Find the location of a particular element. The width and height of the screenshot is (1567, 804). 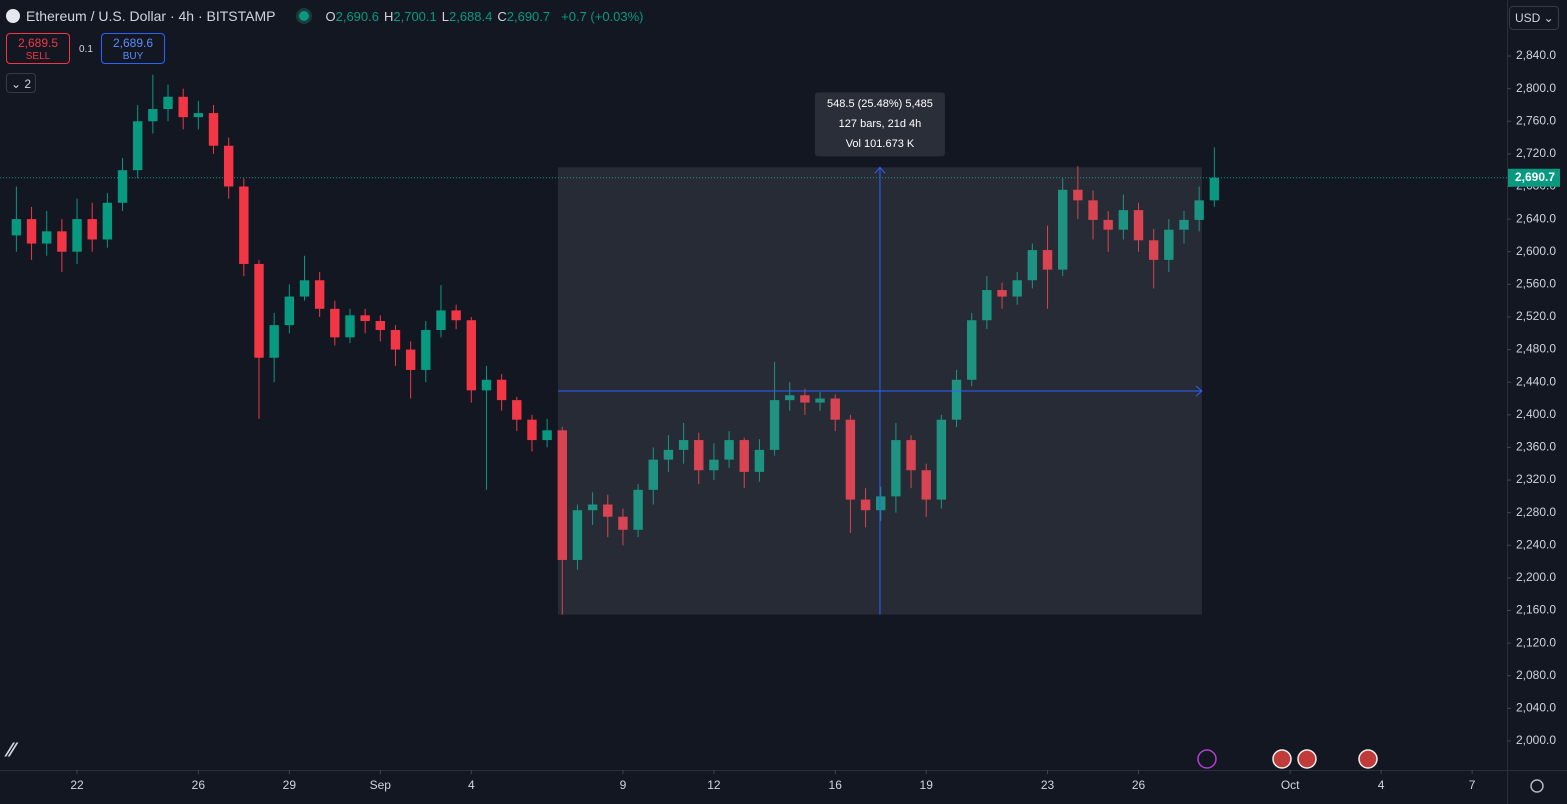

y-tick-label: 2,400.0 is located at coordinates (1536, 414).